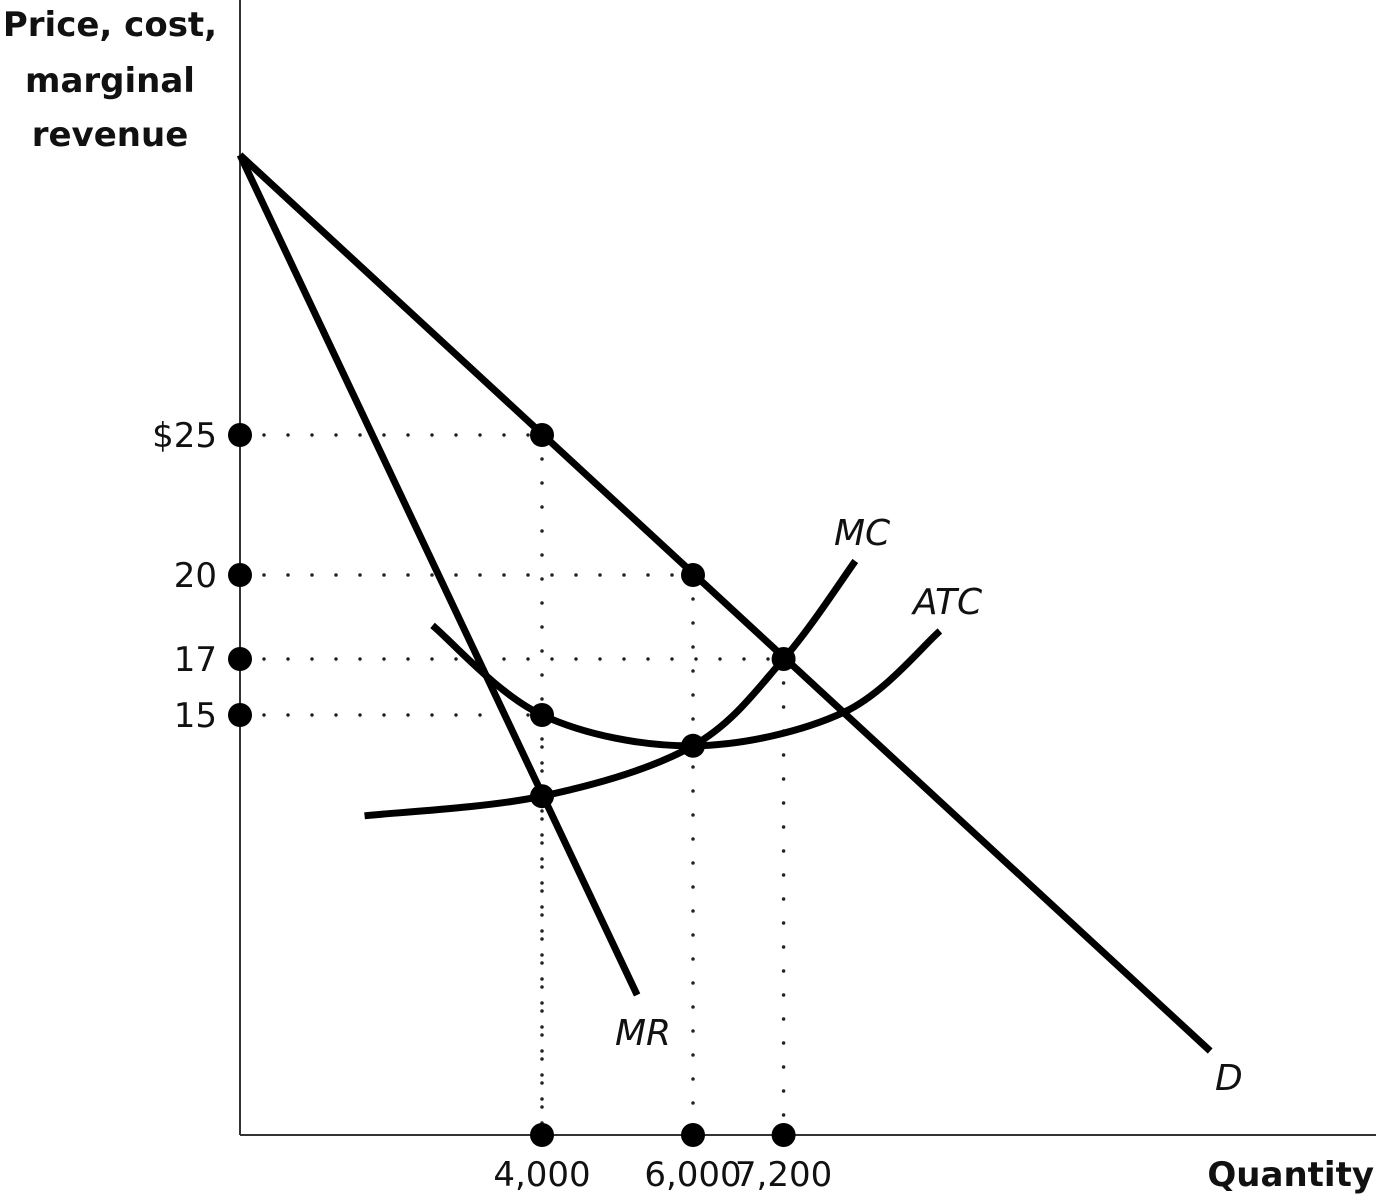 The image size is (1376, 1200). I want to click on y-tick-label: 15, so click(195, 716).